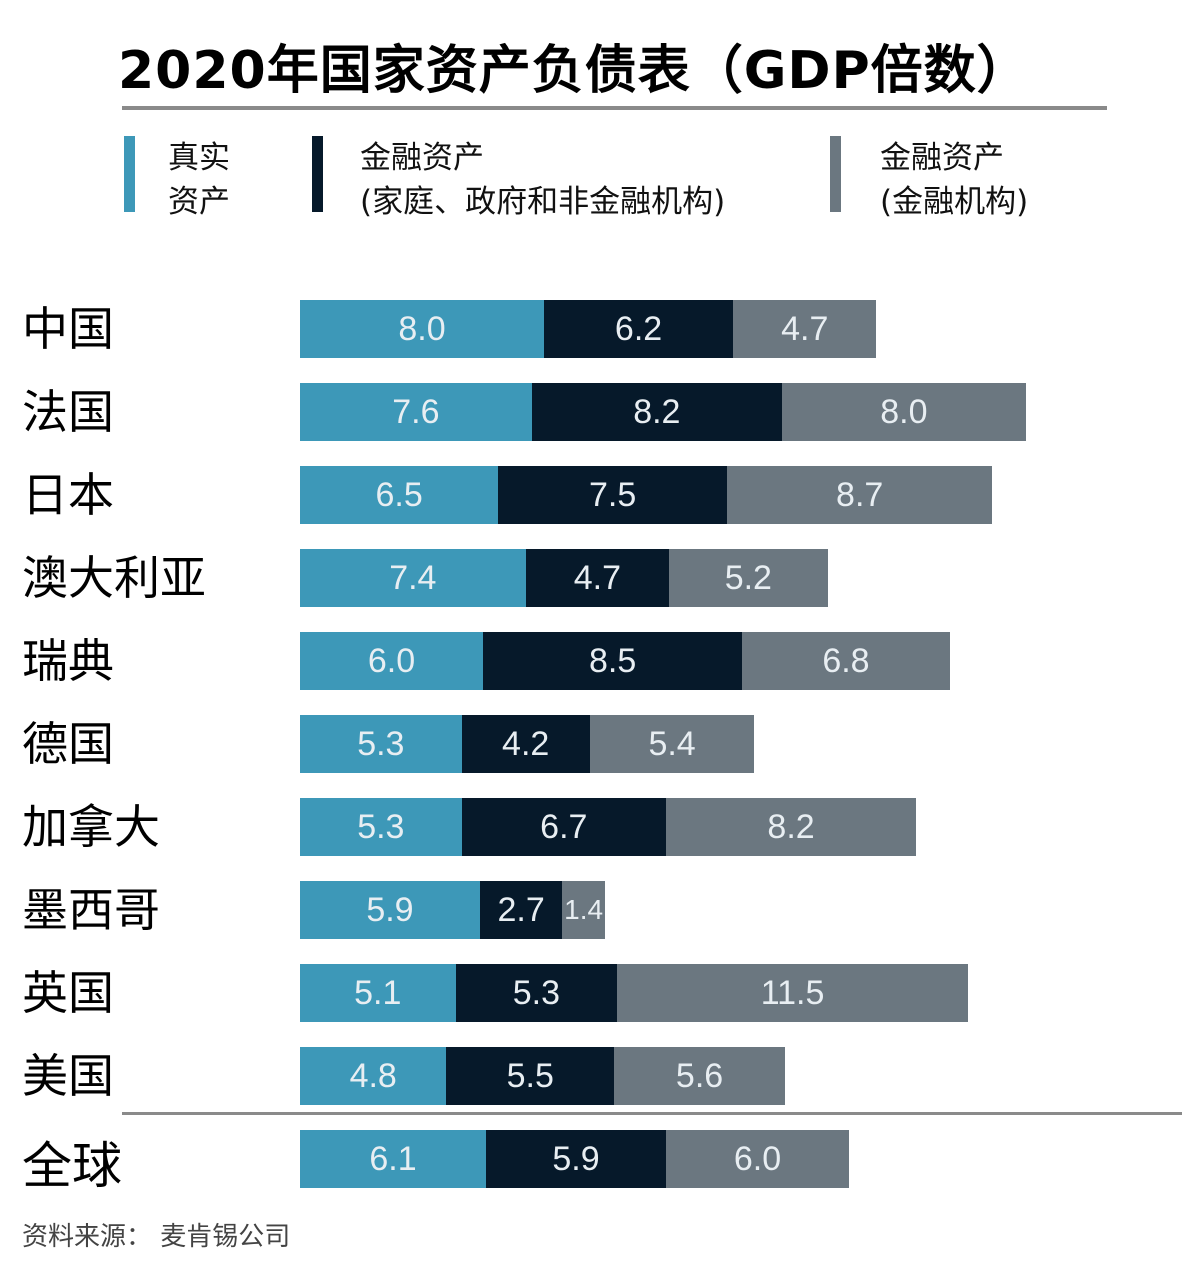 This screenshot has width=1200, height=1263. Describe the element at coordinates (543, 180) in the screenshot. I see `legend-label-financial-assets-nonfinancial: 金融资产 (家庭、政府和非金融机构)` at that location.